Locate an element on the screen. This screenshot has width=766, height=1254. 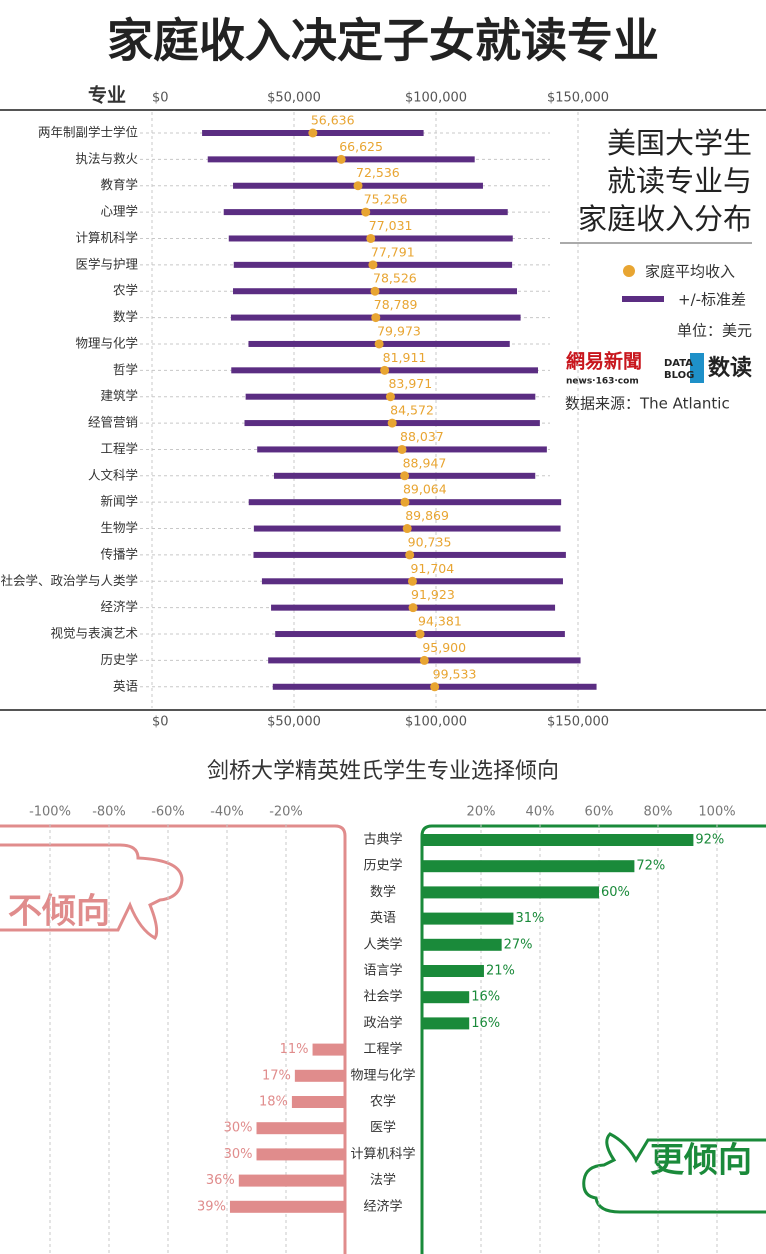
value-label: 16% is located at coordinates (485, 1023).